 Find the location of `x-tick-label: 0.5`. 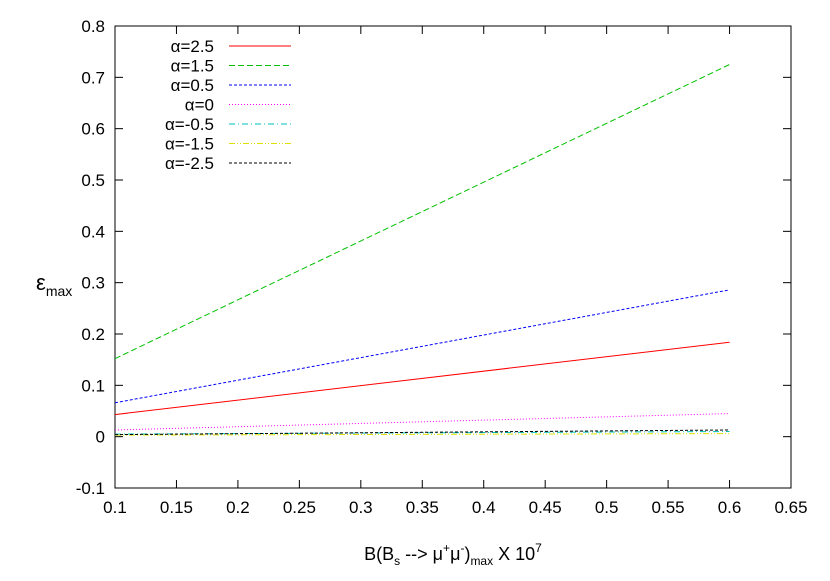

x-tick-label: 0.5 is located at coordinates (607, 507).